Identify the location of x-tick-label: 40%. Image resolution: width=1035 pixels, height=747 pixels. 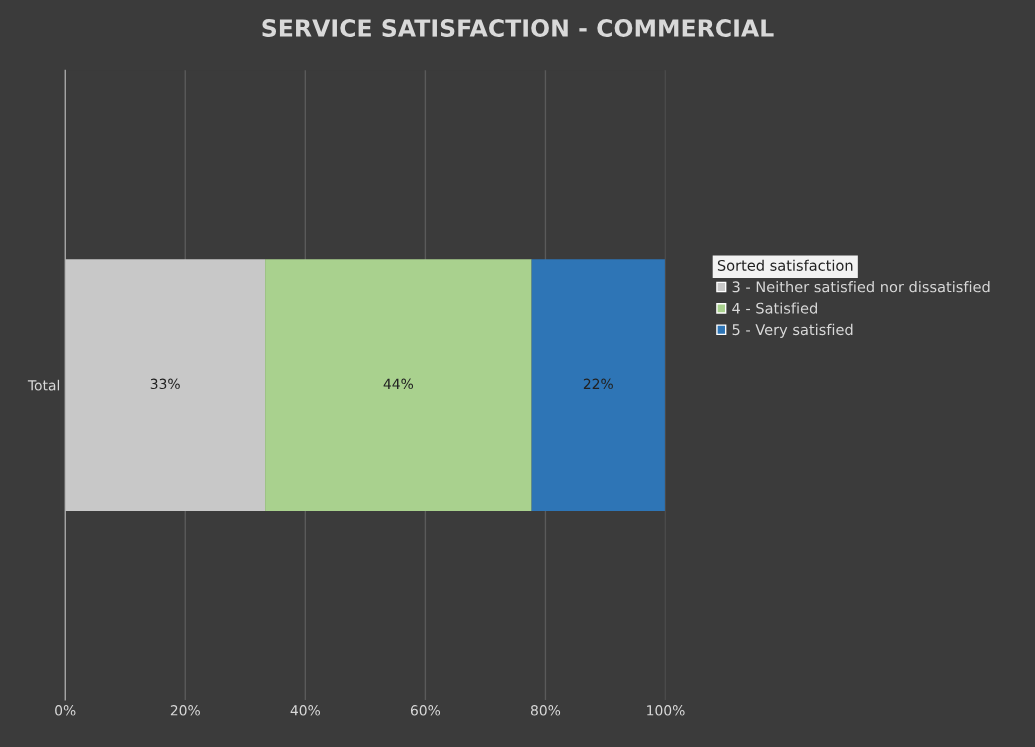
(305, 710).